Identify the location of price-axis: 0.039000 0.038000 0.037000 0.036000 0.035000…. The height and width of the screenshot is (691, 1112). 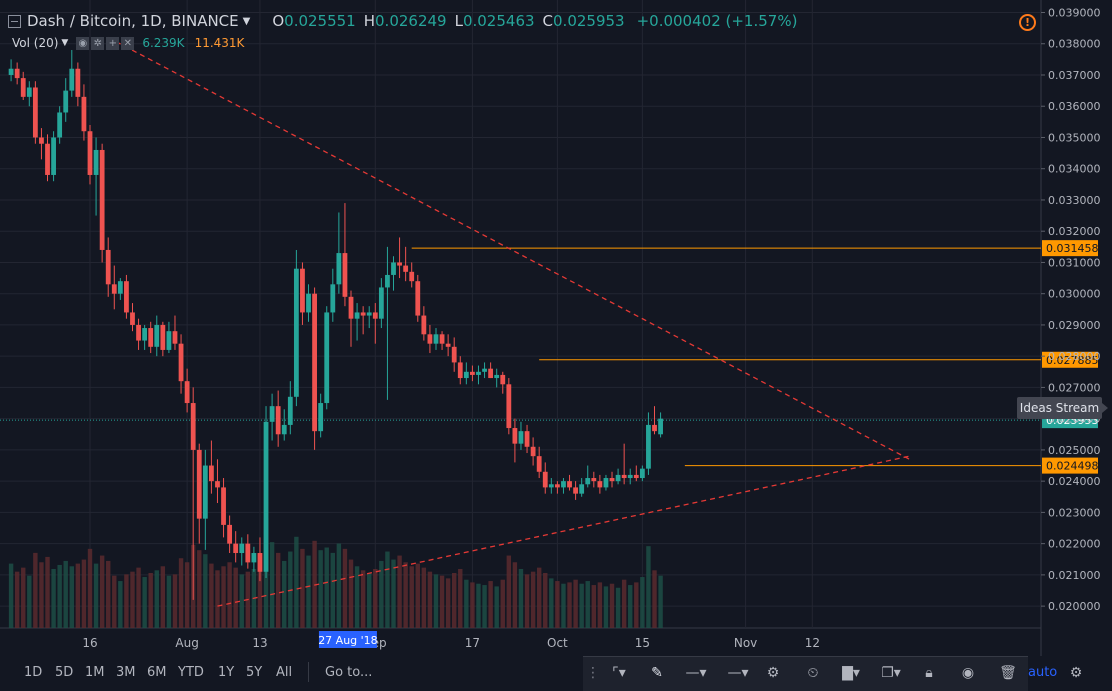
(1071, 309).